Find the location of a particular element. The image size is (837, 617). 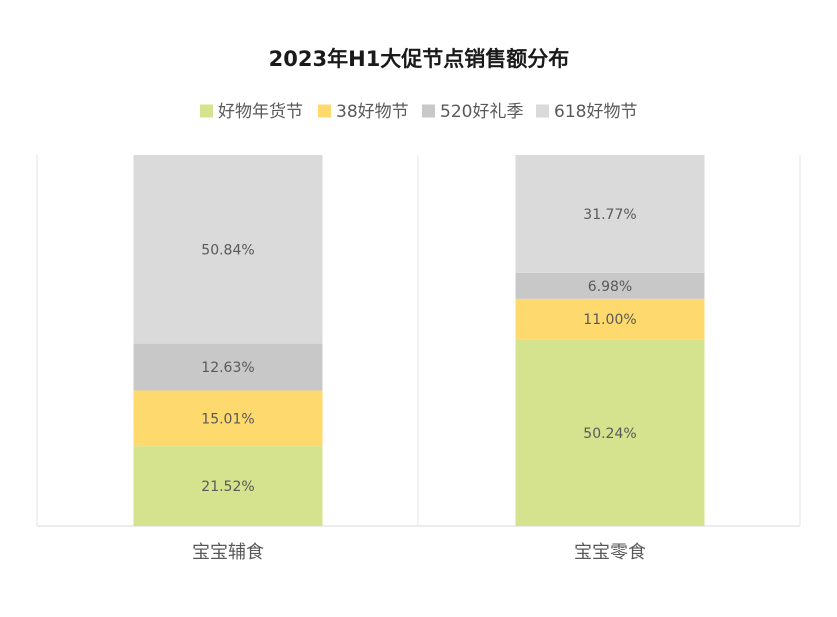

category-label: 宝宝辅食 is located at coordinates (228, 552).